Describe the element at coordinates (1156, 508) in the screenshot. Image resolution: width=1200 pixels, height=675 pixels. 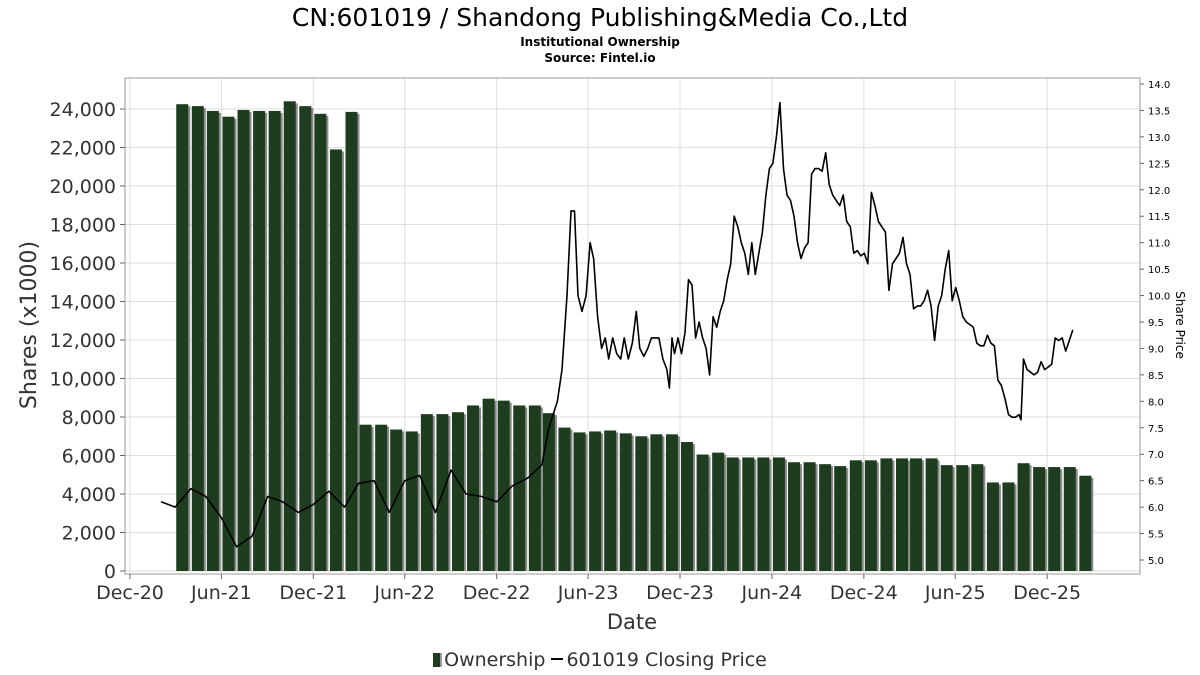
I see `y2-tick-label: 6.0` at that location.